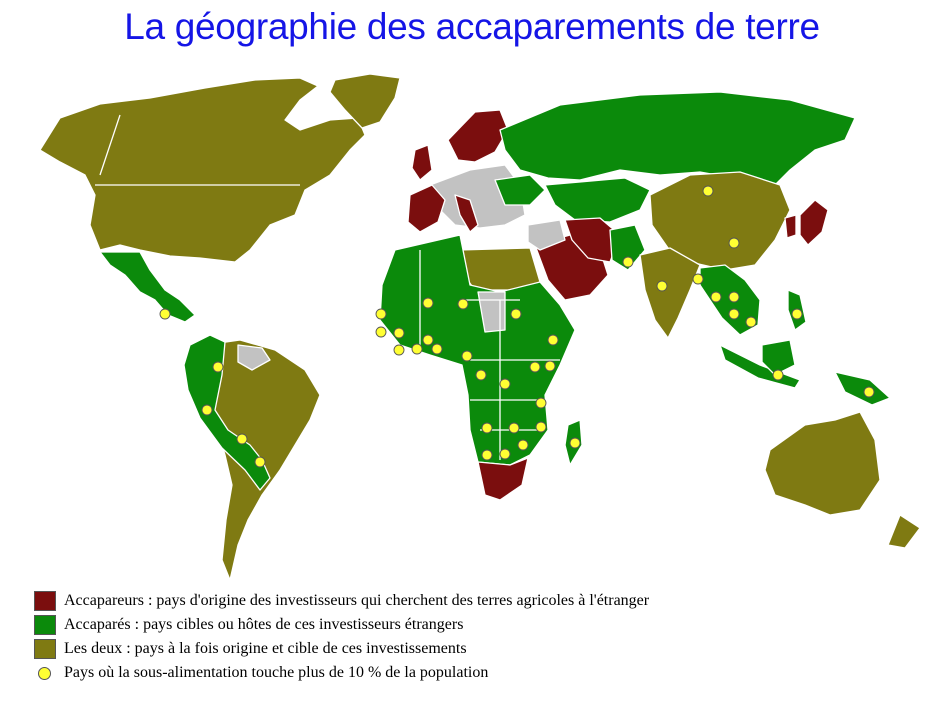 This screenshot has width=944, height=710. Describe the element at coordinates (500, 269) in the screenshot. I see `region-africa-north` at that location.